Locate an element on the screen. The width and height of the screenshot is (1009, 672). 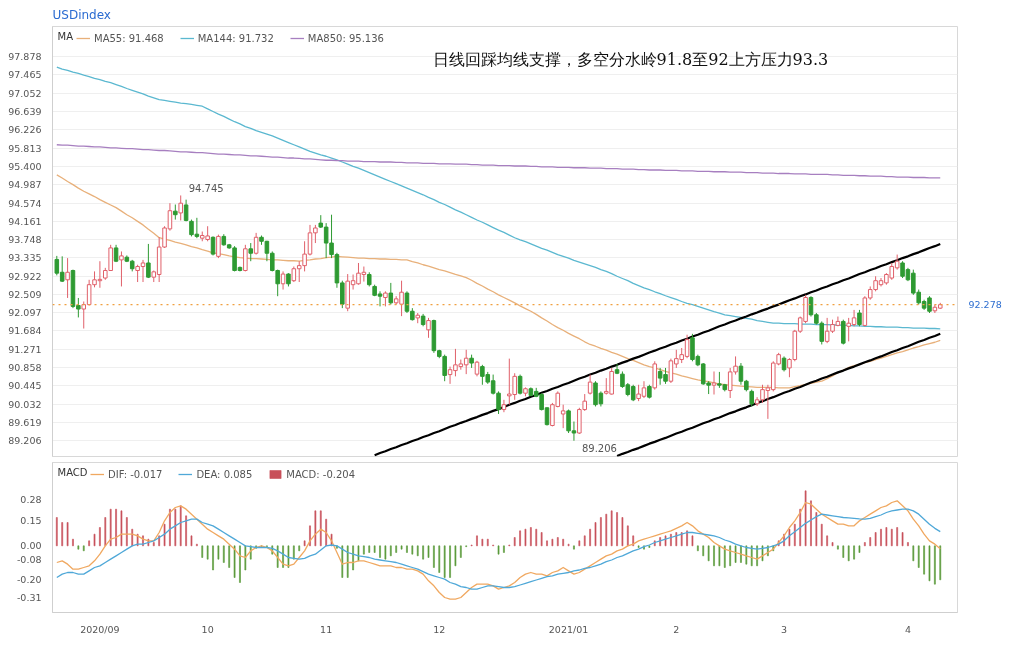
legend-label: MA144: 91.732 is located at coordinates (235, 38).